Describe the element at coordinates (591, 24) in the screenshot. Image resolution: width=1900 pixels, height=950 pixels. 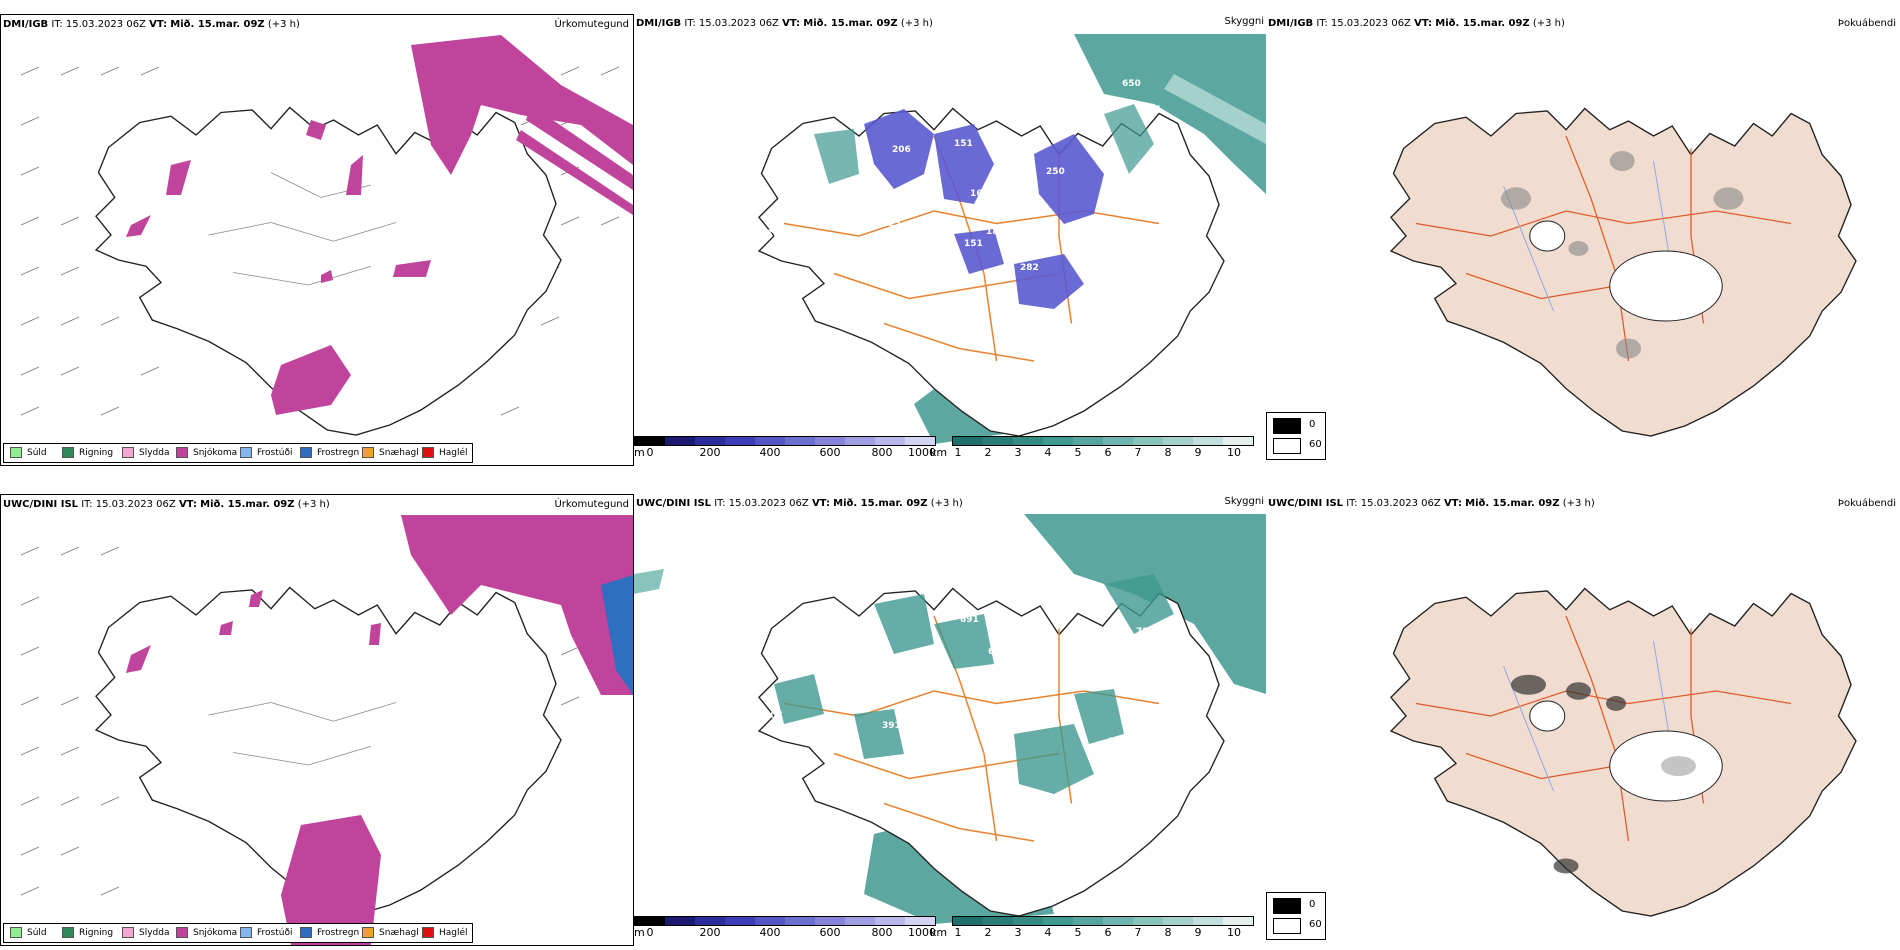
I see `panel-title-precip-top: Úrkomutegund` at that location.